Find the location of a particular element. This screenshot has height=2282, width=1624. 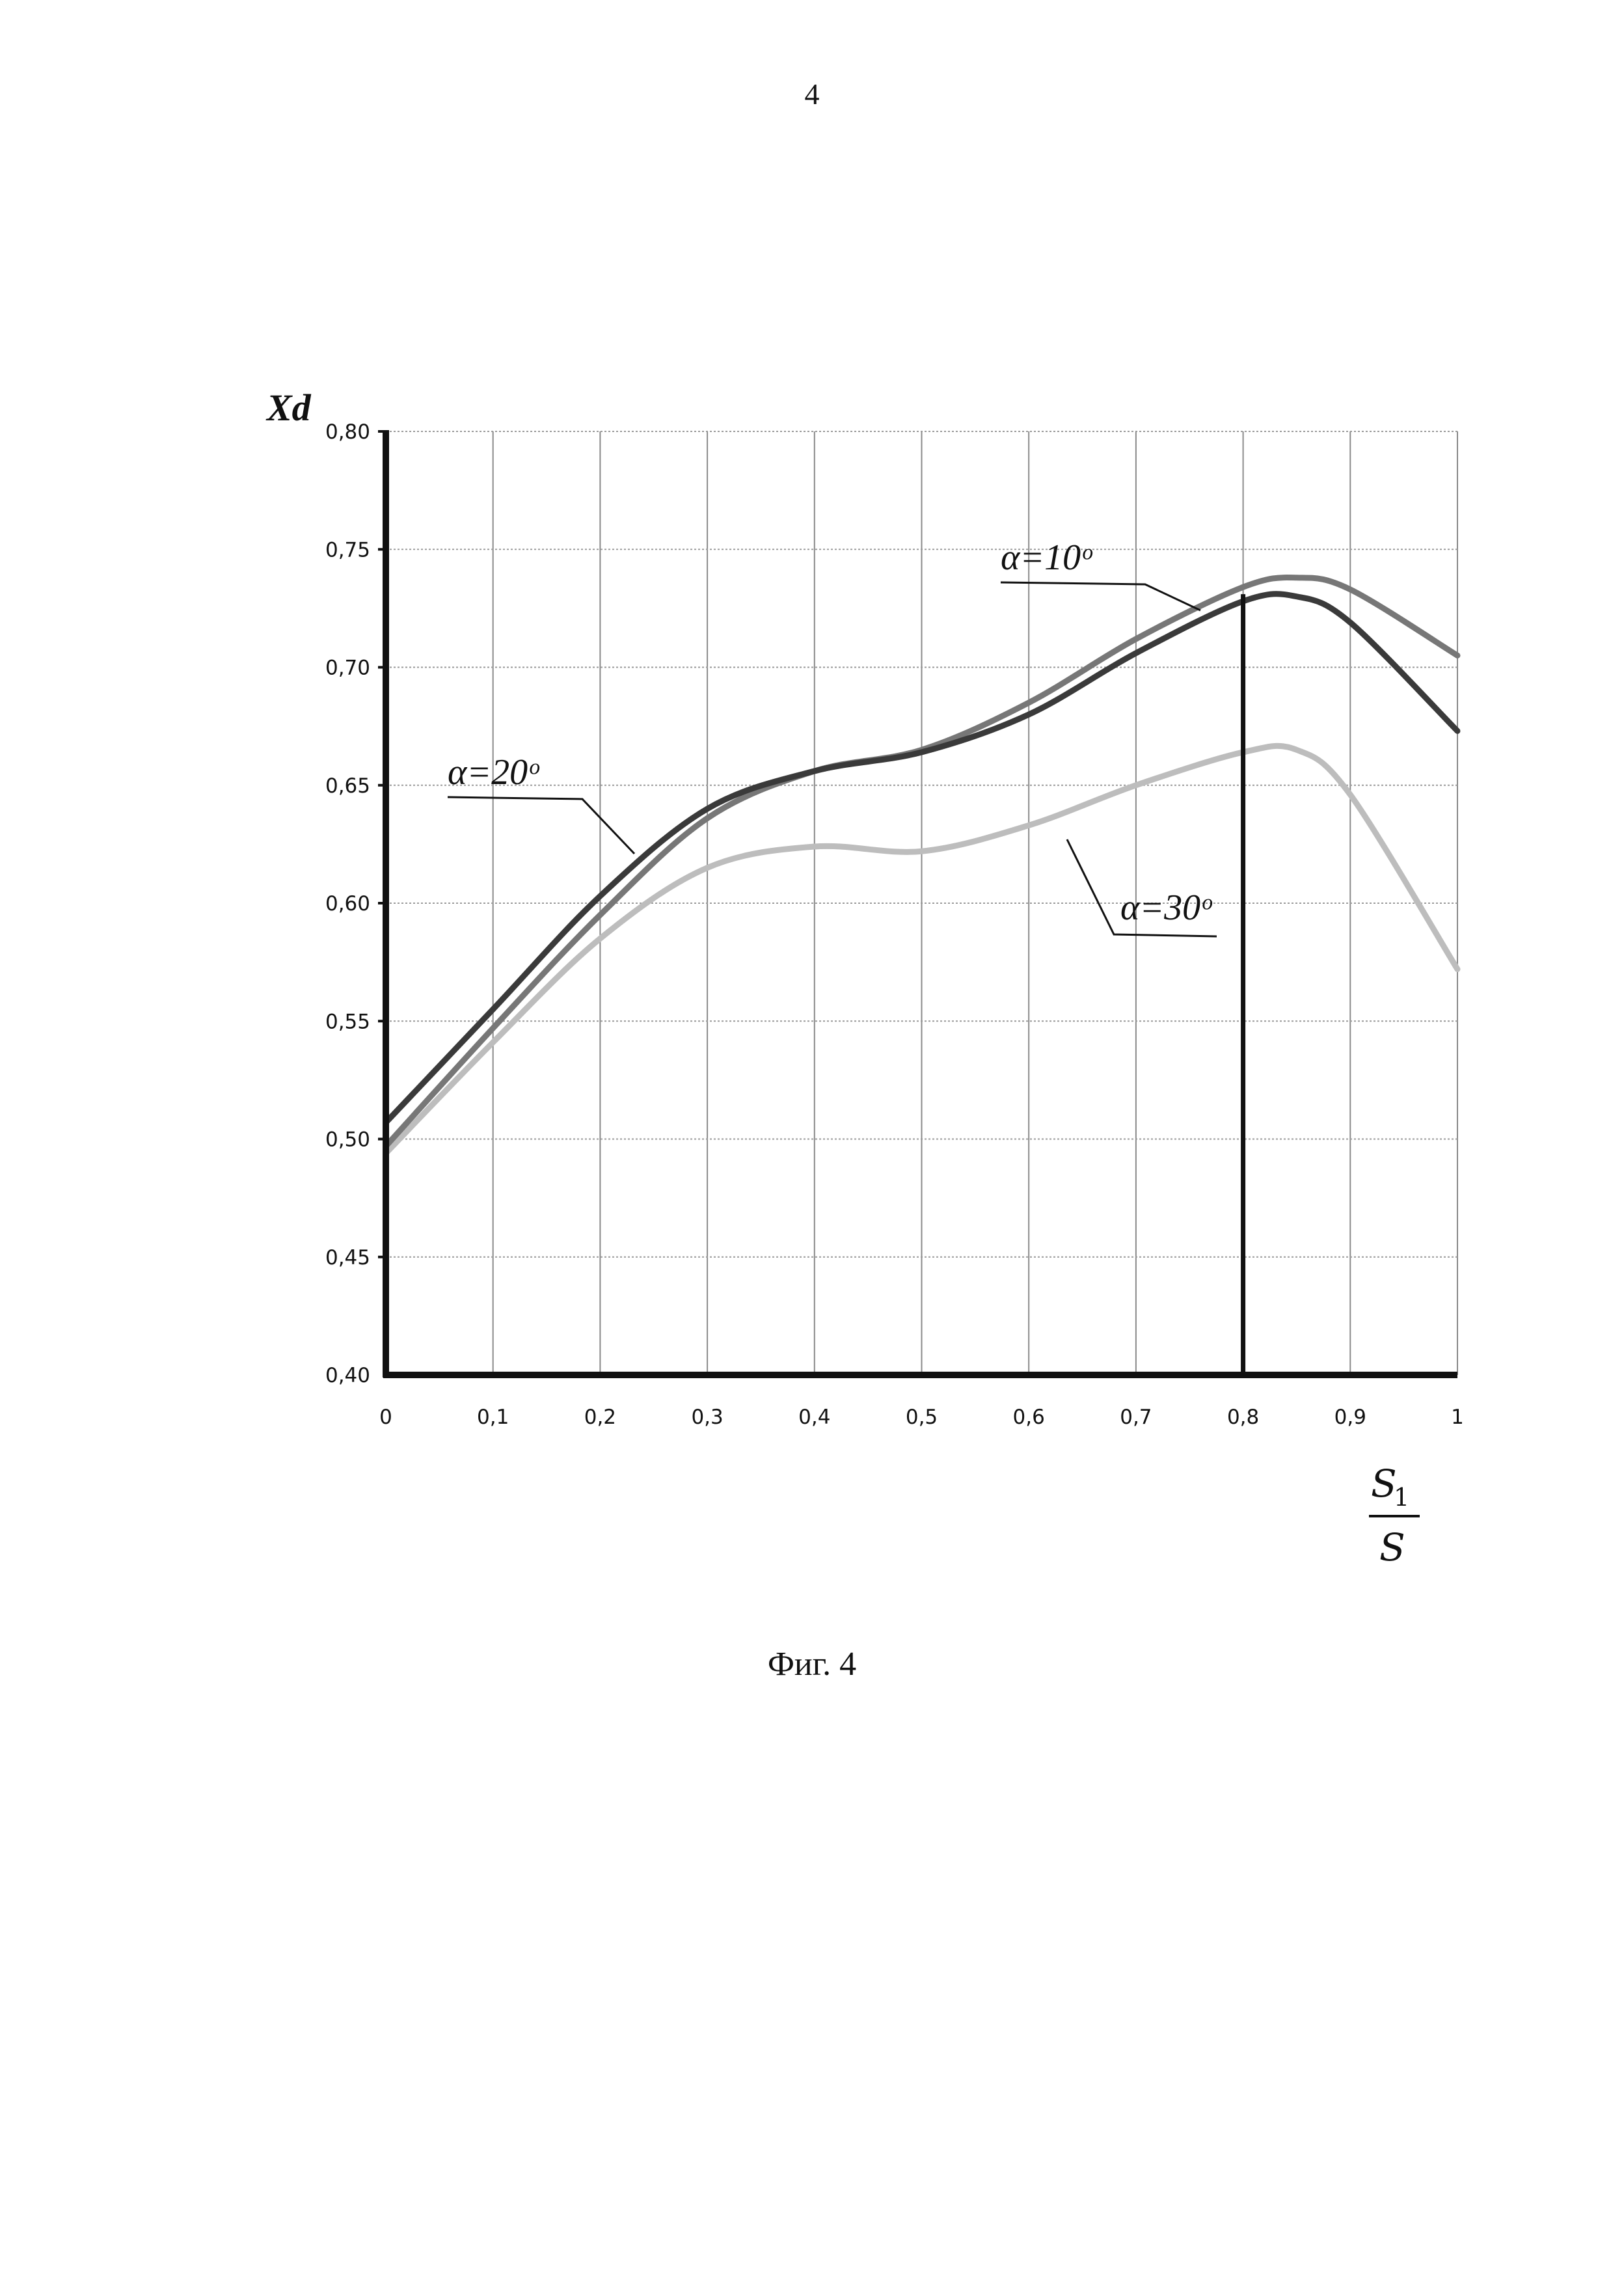

x-tick-label: 0 is located at coordinates (385, 1417).